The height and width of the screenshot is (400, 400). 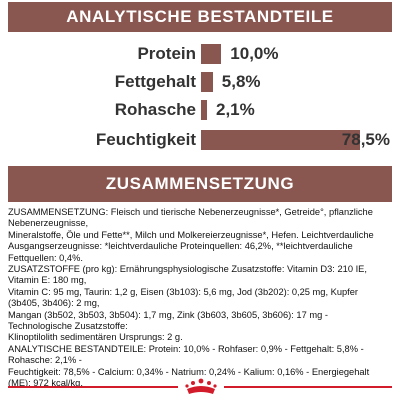 What do you see at coordinates (155, 81) in the screenshot?
I see `analysis-label: Fettgehalt` at bounding box center [155, 81].